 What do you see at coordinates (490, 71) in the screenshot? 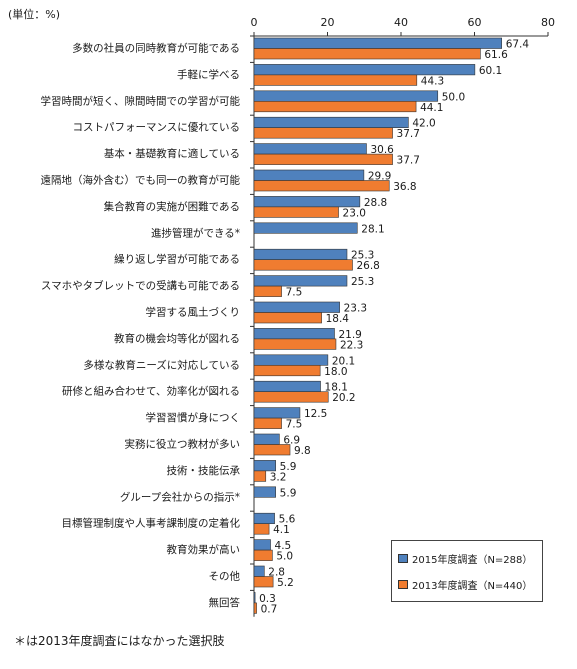
I see `data-label-2015: 60.1` at bounding box center [490, 71].